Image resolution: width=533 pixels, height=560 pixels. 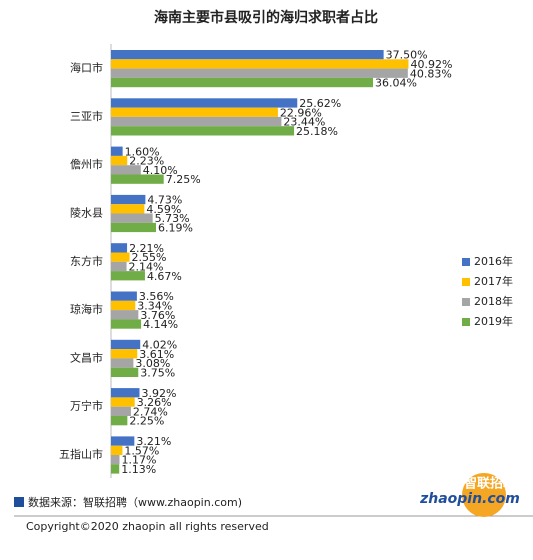 What do you see at coordinates (160, 170) in the screenshot?
I see `value-label: 4.10%` at bounding box center [160, 170].